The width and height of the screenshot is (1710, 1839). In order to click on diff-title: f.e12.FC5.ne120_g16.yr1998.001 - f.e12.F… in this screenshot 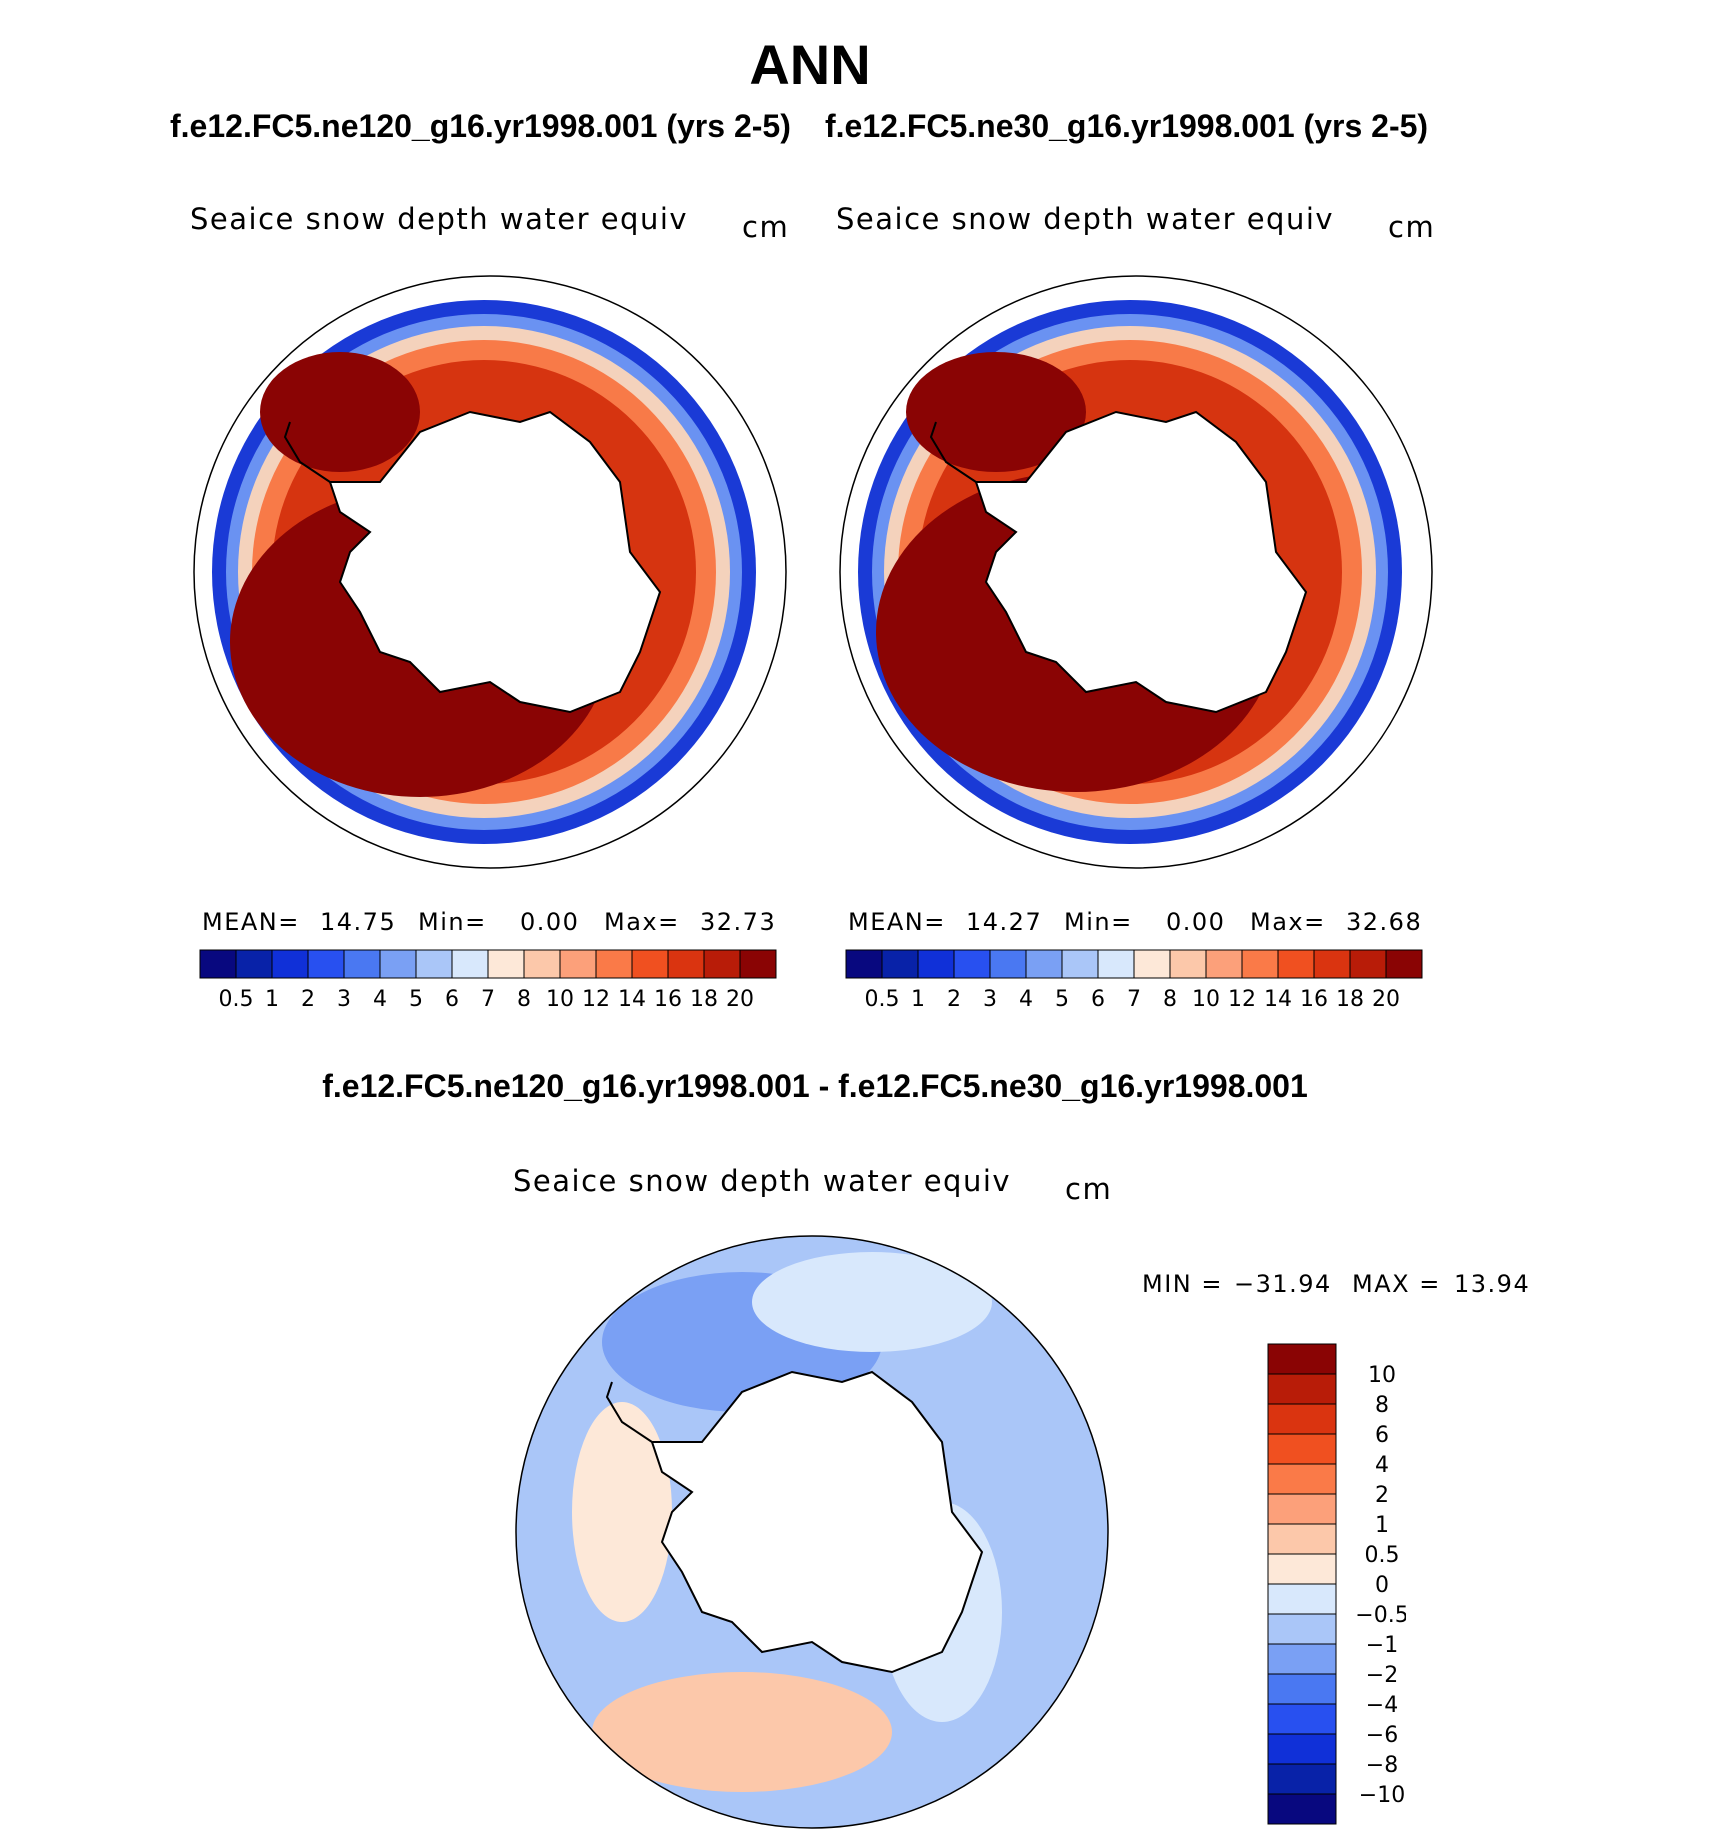, I will do `click(815, 1086)`.